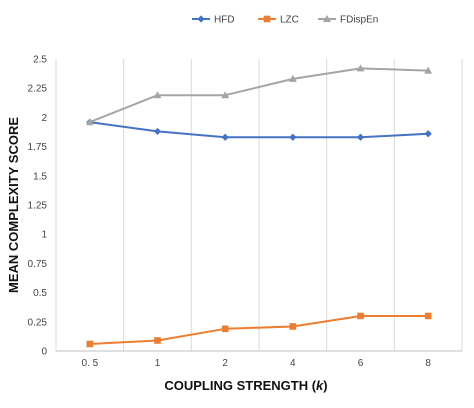 This screenshot has width=474, height=408. I want to click on x-axis-title-close: ), so click(325, 385).